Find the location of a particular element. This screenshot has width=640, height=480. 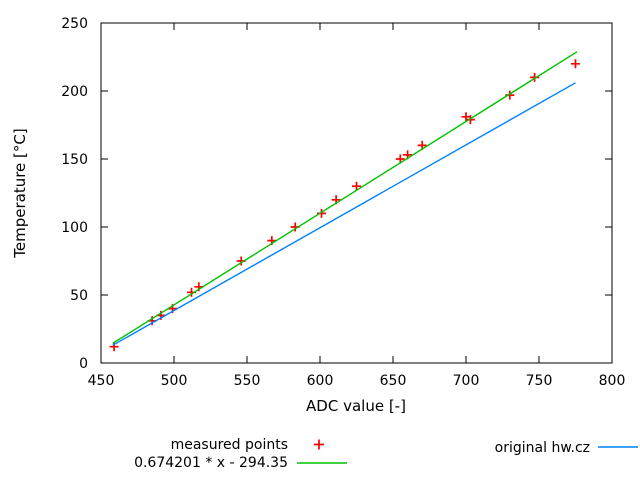

y-tick-label: 250 is located at coordinates (74, 24).